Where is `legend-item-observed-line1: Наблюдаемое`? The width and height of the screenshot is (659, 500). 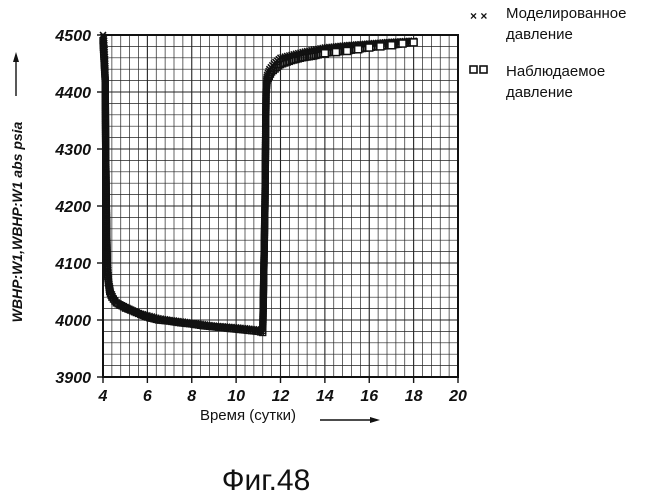 legend-item-observed-line1: Наблюдаемое is located at coordinates (555, 71).